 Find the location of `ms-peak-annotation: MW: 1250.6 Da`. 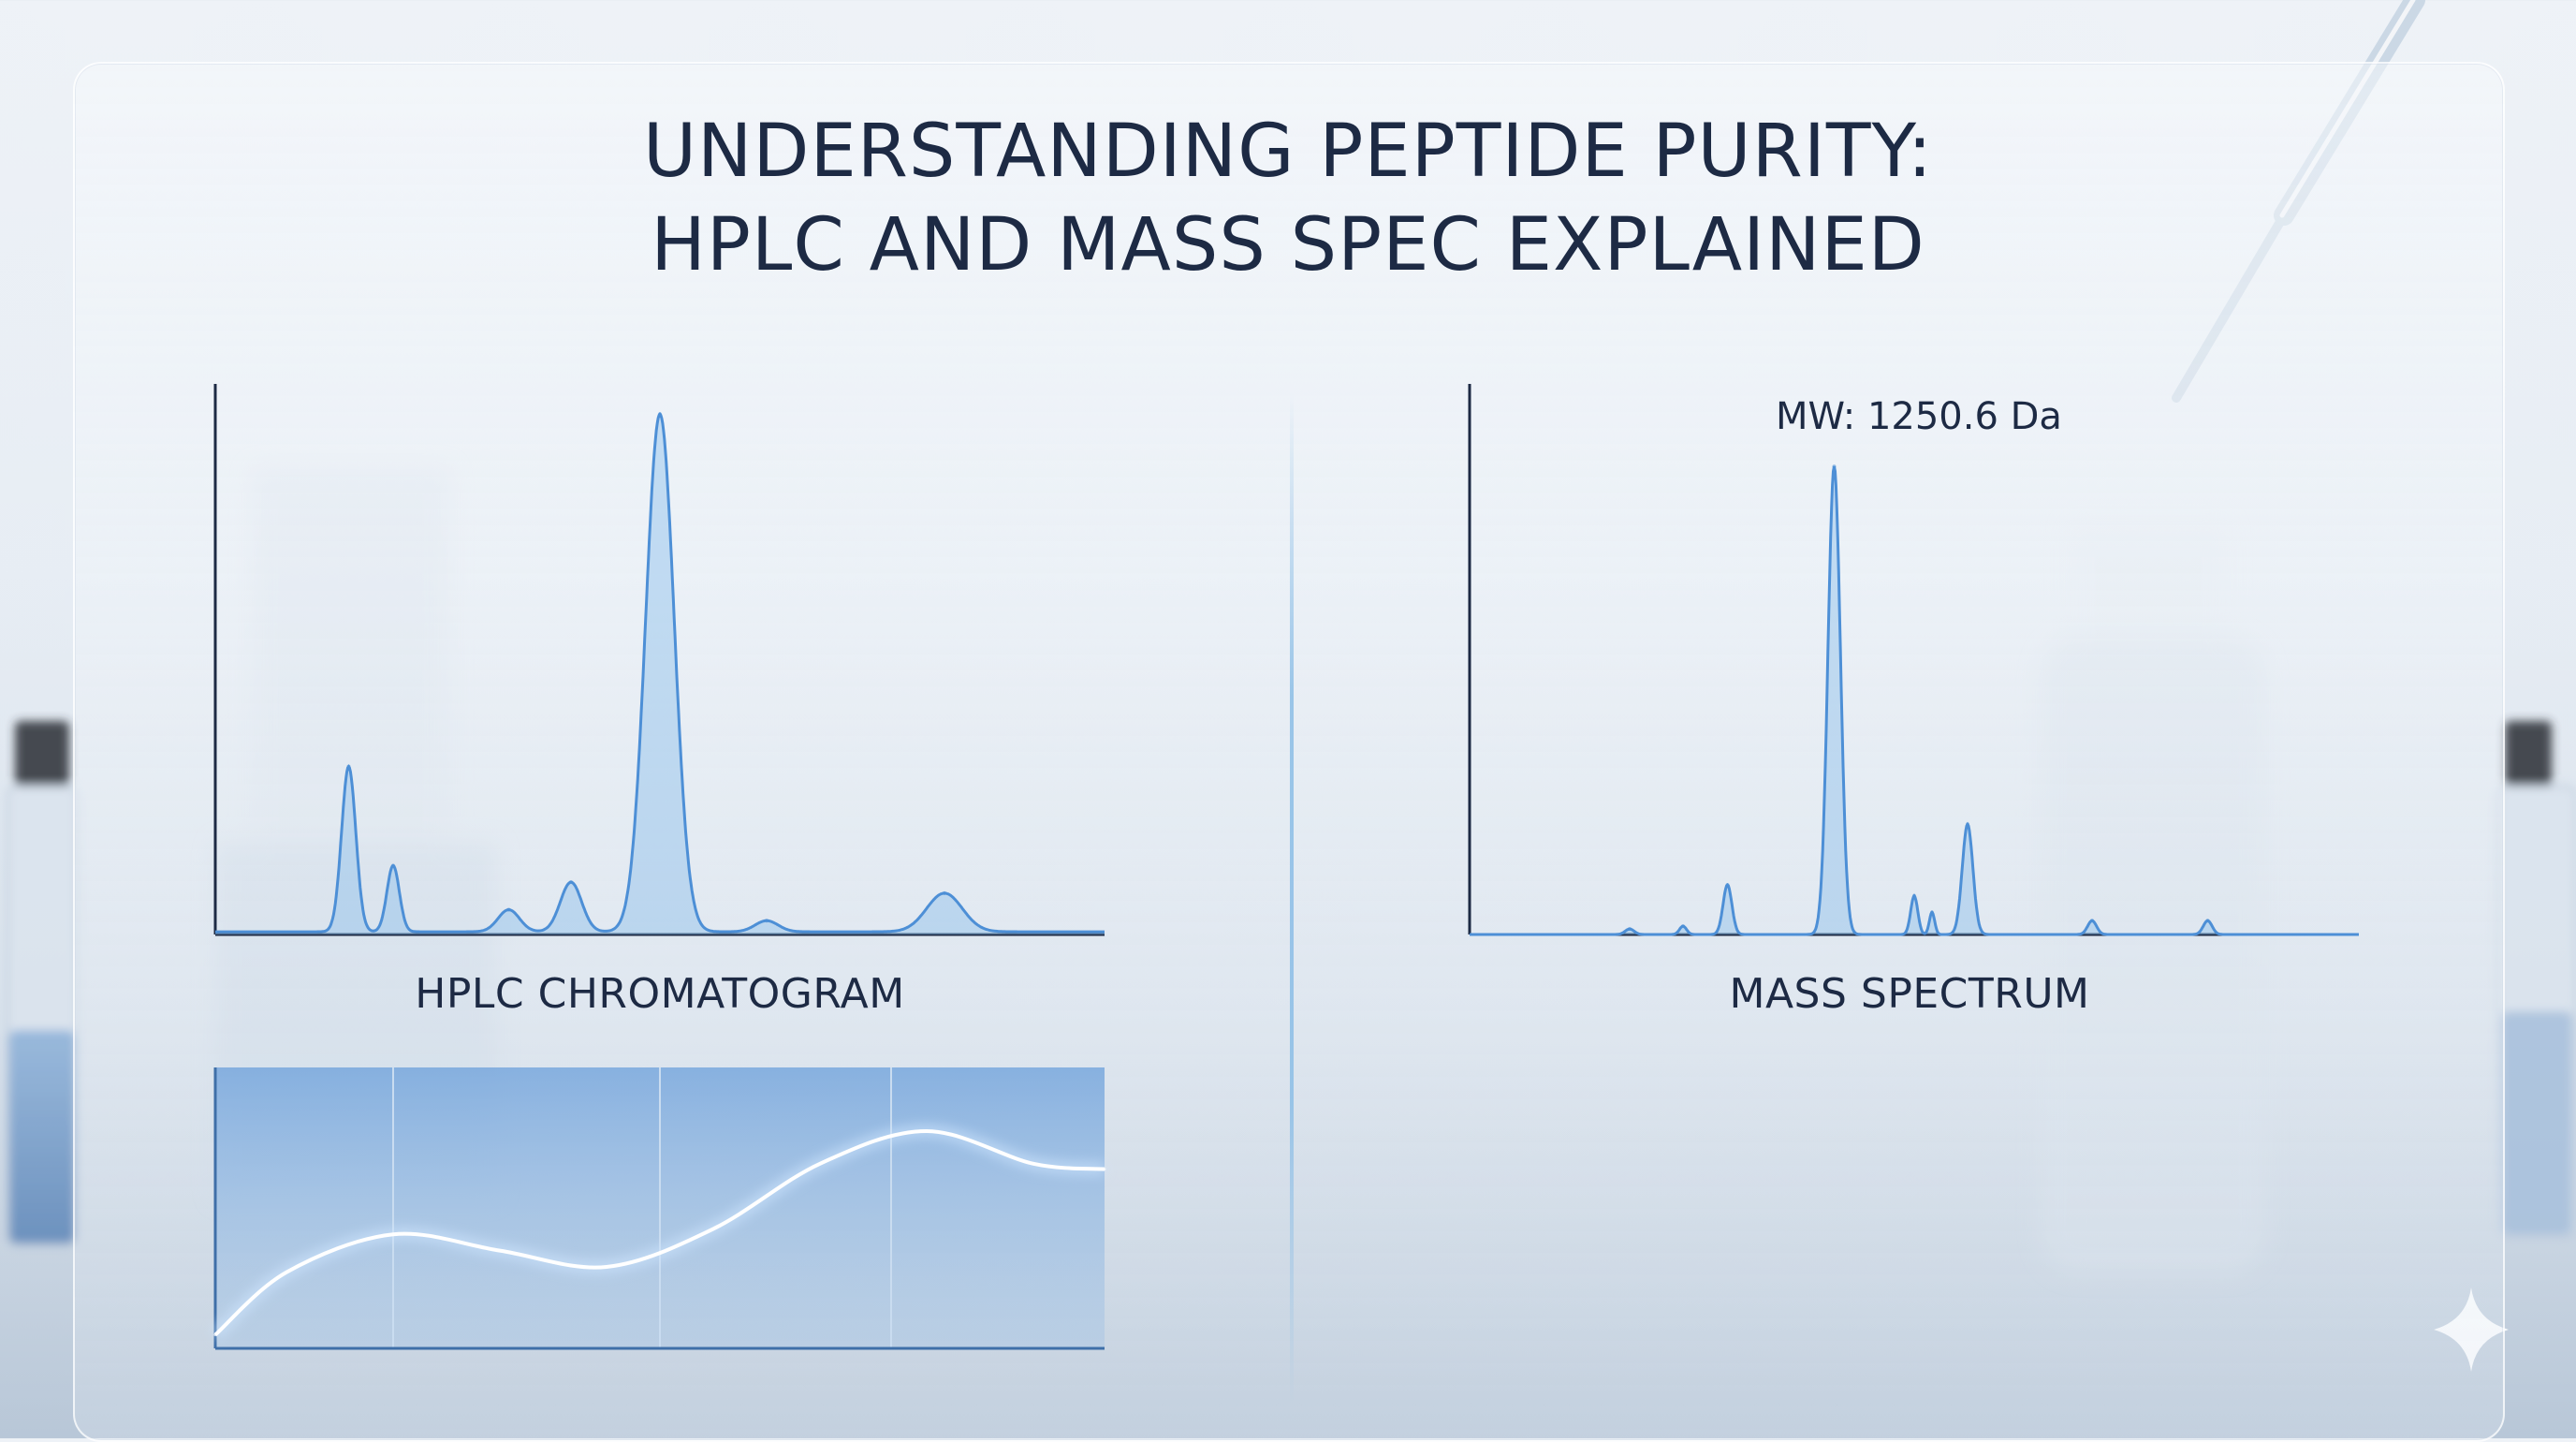

ms-peak-annotation: MW: 1250.6 Da is located at coordinates (1919, 416).